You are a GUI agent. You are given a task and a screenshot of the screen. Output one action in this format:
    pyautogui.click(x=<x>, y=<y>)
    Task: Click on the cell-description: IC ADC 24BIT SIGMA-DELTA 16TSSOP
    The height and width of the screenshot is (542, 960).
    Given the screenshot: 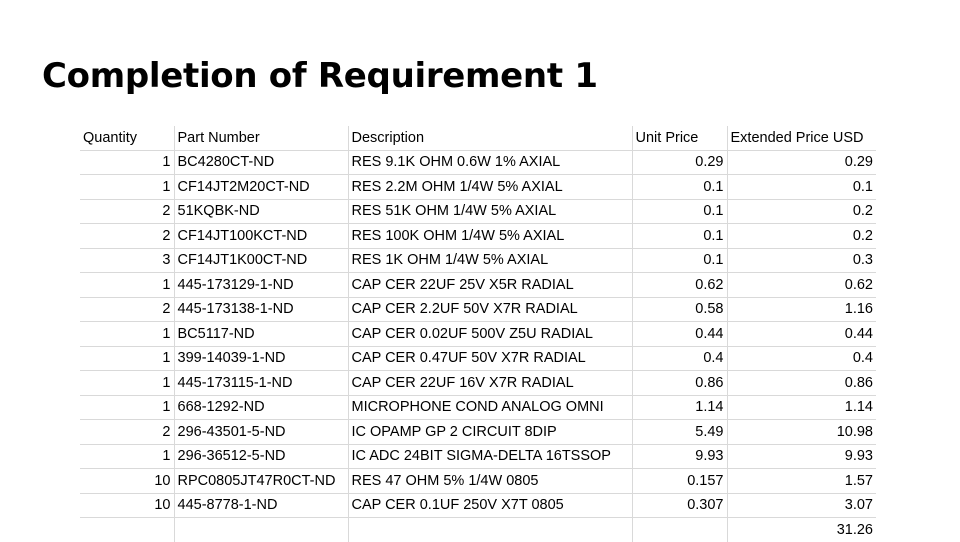 What is the action you would take?
    pyautogui.click(x=490, y=456)
    